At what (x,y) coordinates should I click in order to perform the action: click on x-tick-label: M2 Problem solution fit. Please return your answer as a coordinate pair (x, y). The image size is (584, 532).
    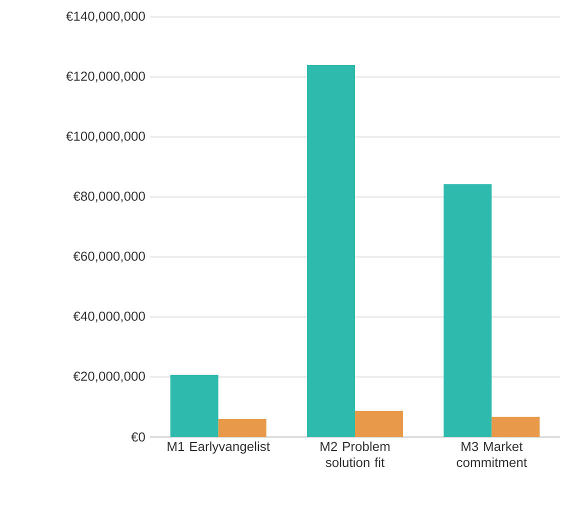
    Looking at the image, I should click on (355, 455).